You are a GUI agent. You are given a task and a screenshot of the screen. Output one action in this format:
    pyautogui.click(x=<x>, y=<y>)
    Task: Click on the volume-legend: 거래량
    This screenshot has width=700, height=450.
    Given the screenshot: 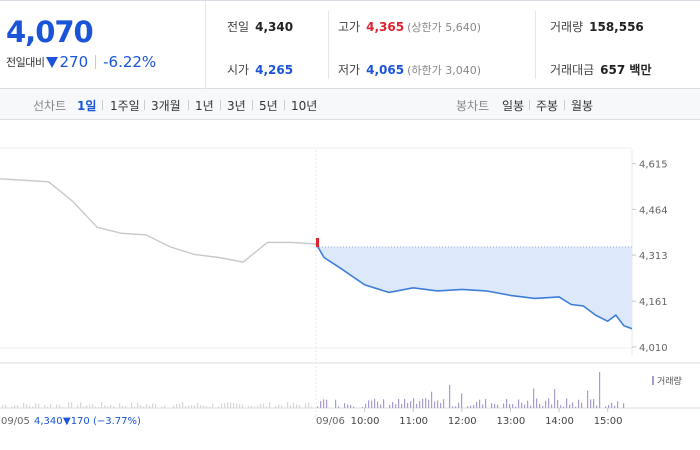 What is the action you would take?
    pyautogui.click(x=667, y=381)
    